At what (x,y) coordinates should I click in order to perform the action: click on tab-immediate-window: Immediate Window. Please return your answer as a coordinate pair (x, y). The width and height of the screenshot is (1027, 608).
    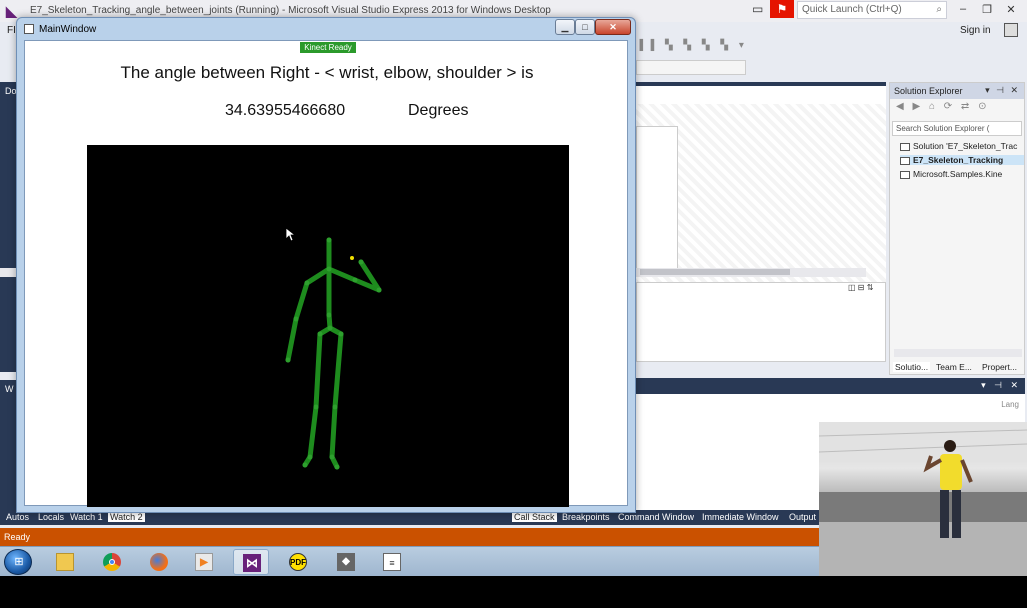
    Looking at the image, I should click on (740, 517).